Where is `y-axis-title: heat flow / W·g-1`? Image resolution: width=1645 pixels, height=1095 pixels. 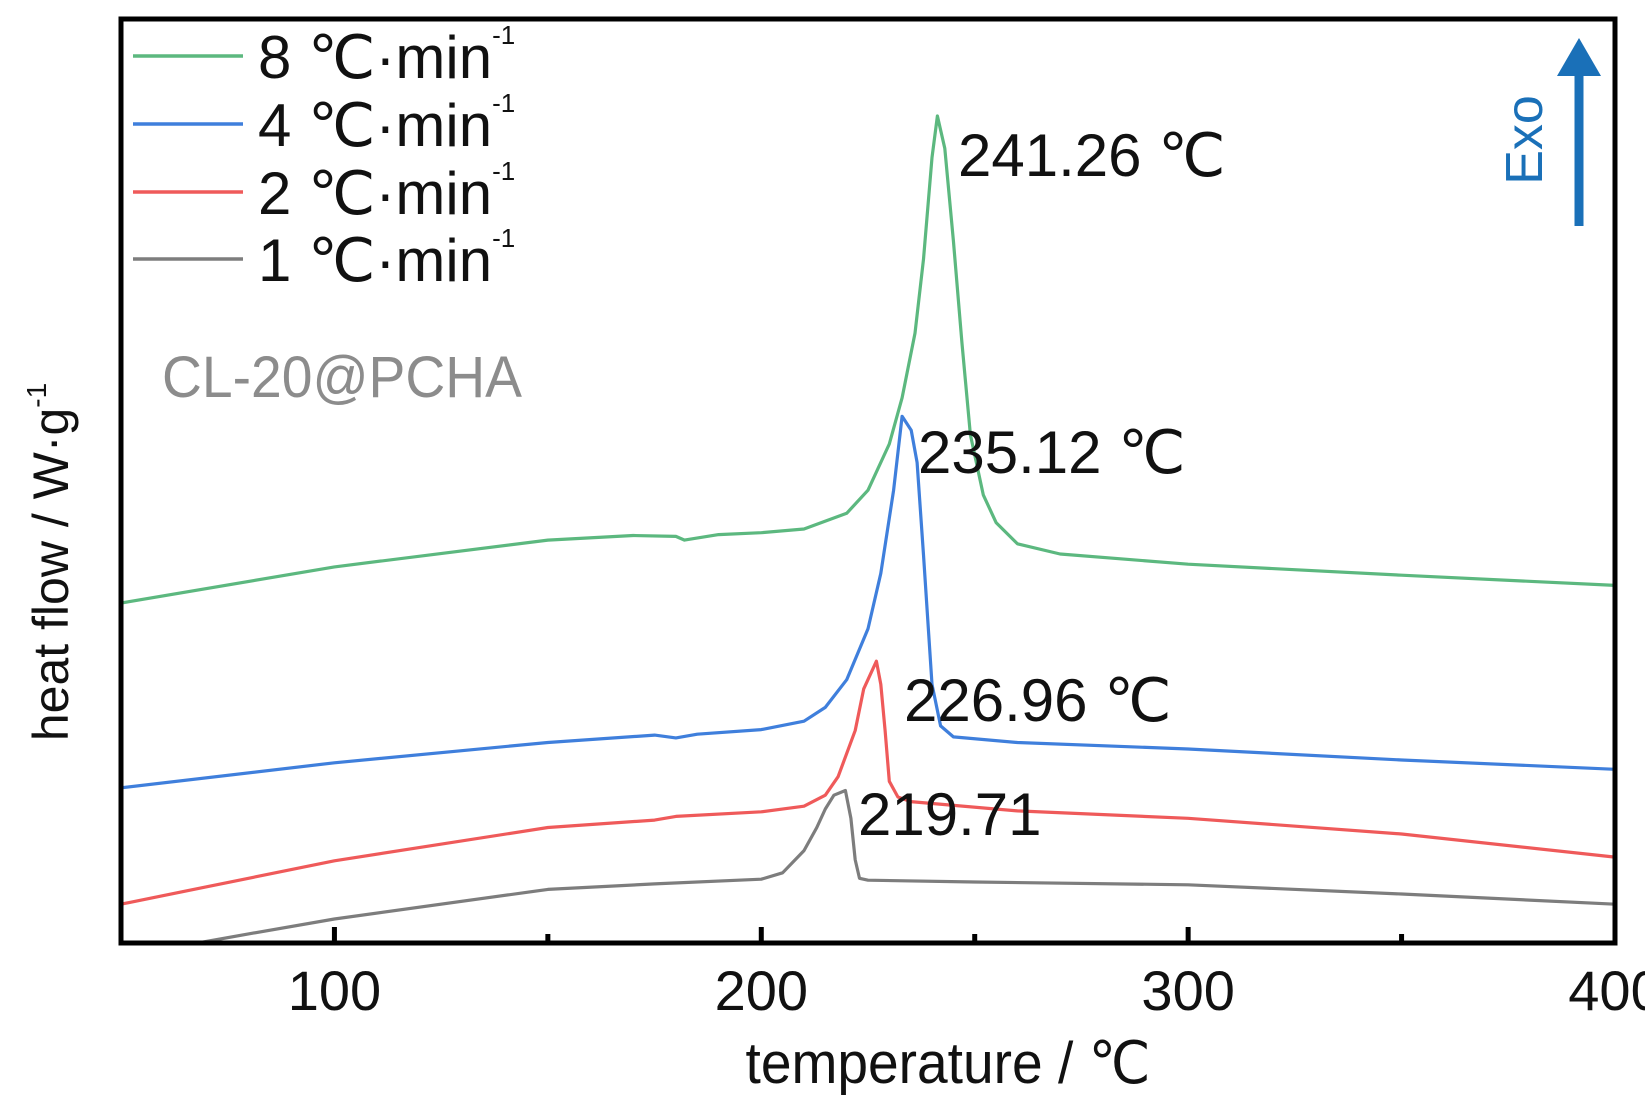 y-axis-title: heat flow / W·g-1 is located at coordinates (50, 562).